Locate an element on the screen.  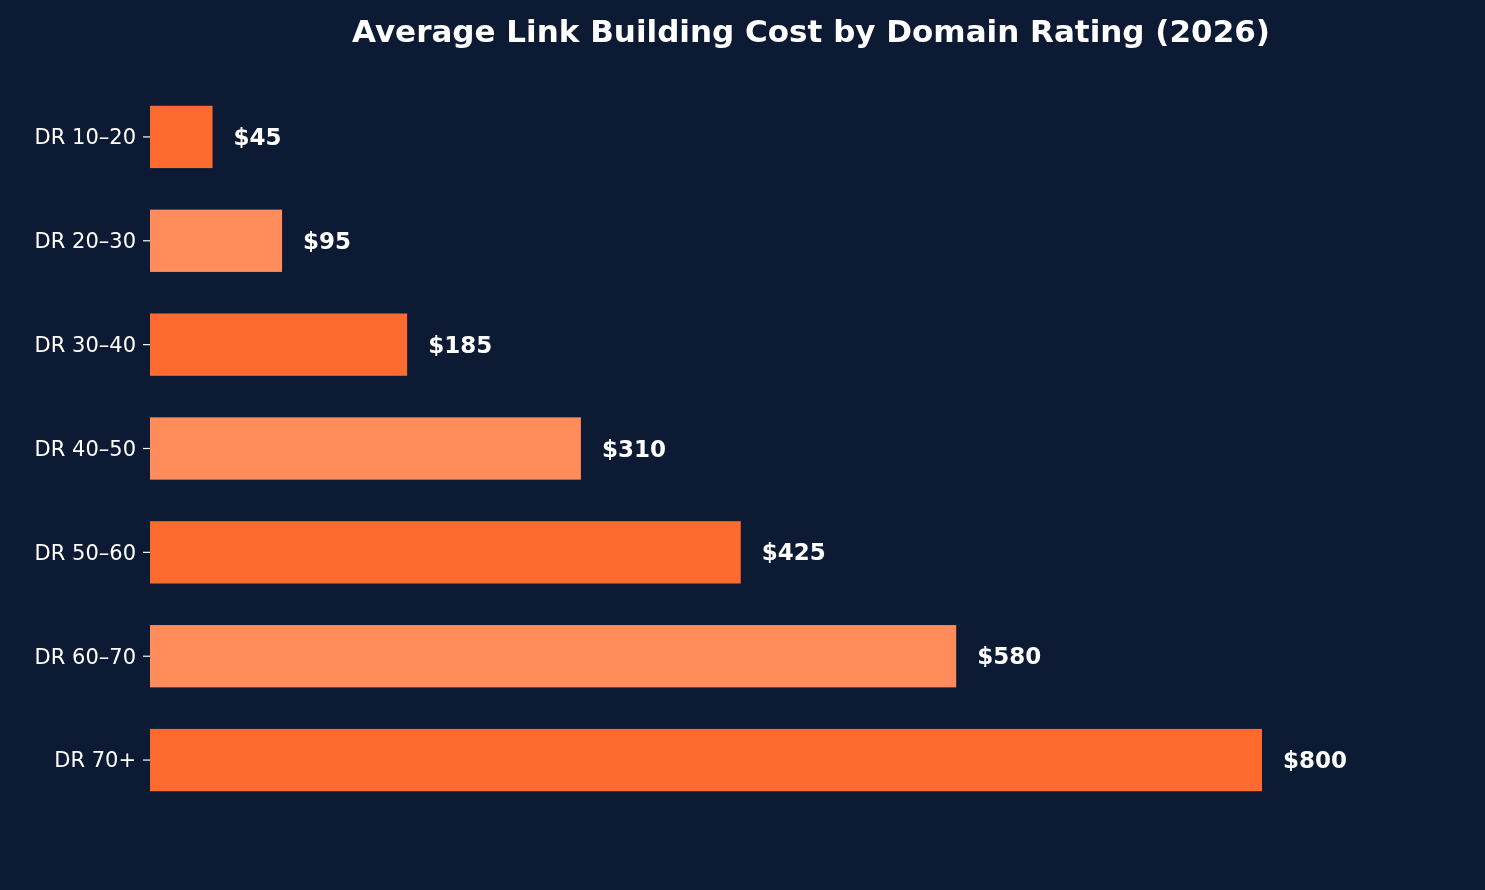
data-label: $45 is located at coordinates (257, 136).